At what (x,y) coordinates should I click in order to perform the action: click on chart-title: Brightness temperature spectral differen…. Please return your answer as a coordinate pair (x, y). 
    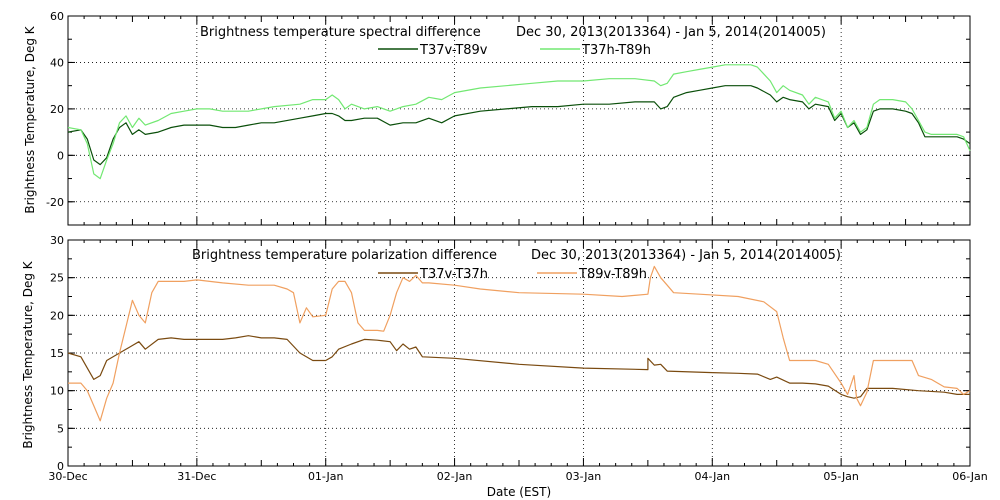
    Looking at the image, I should click on (340, 32).